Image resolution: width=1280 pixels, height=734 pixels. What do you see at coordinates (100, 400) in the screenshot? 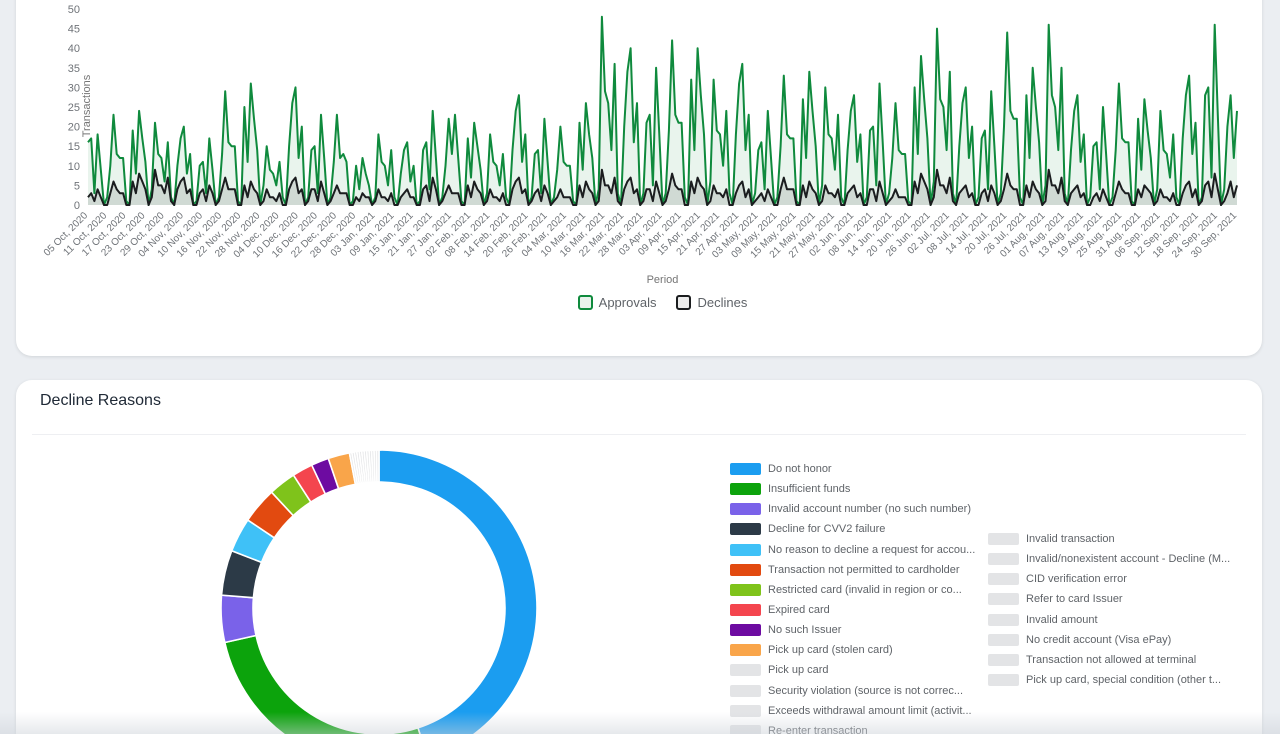
I see `card-title: Decline Reasons` at bounding box center [100, 400].